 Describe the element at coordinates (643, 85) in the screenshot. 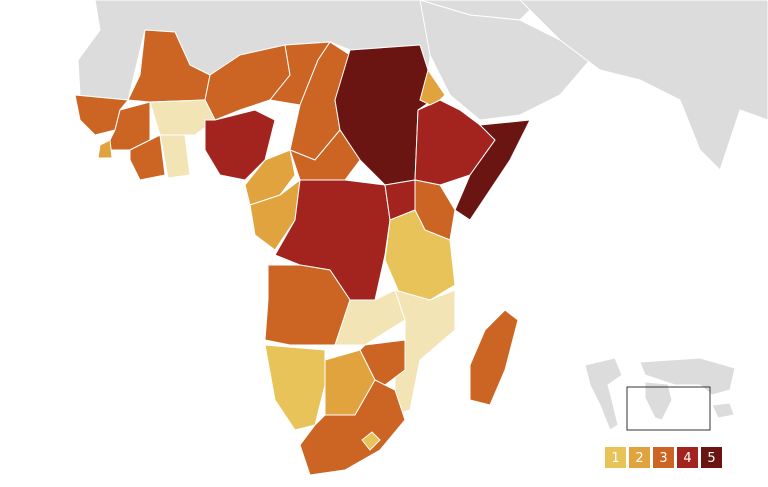

I see `asia` at that location.